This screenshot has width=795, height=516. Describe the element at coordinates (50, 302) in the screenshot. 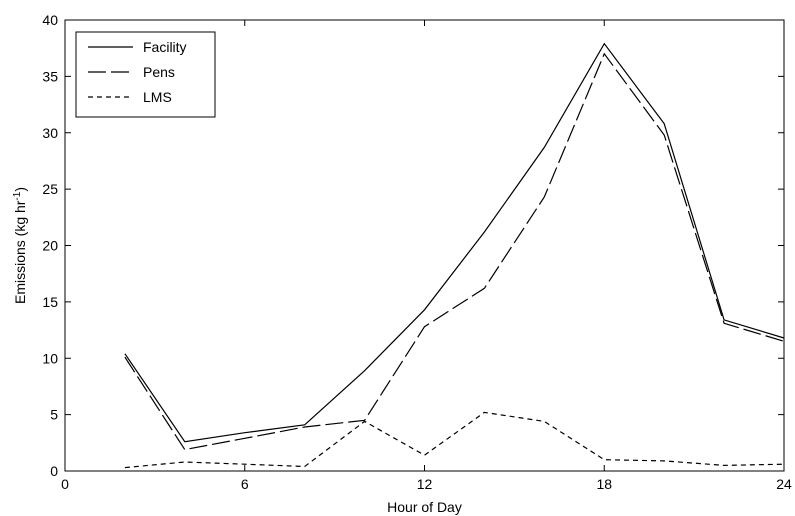

I see `y-tick-label: 15` at that location.